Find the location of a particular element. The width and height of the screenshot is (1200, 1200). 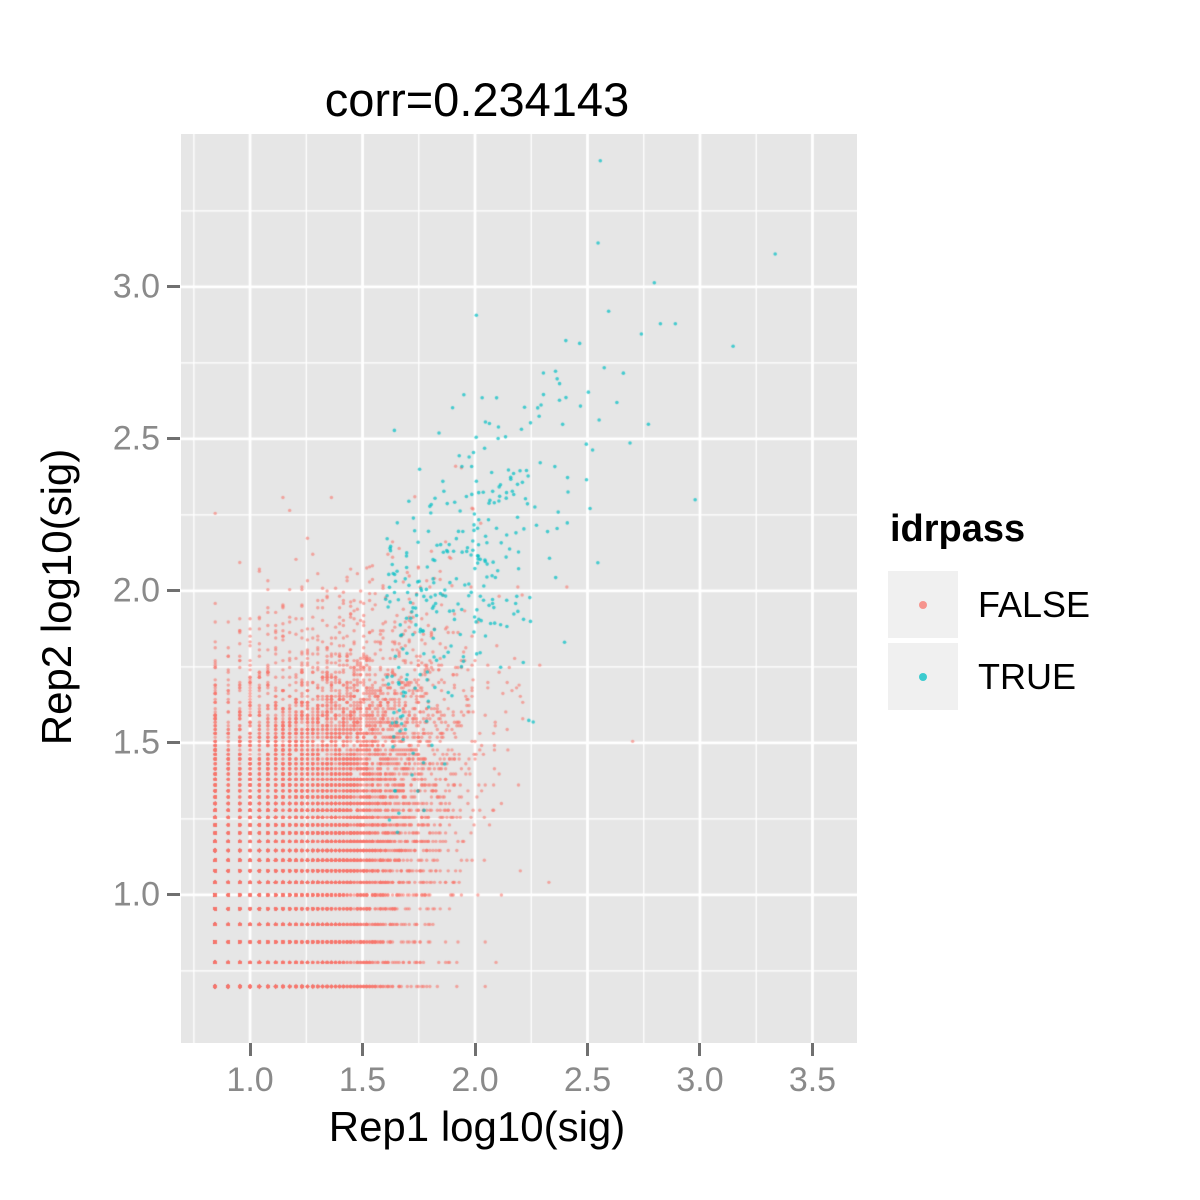

legend-title: idrpass is located at coordinates (958, 529).